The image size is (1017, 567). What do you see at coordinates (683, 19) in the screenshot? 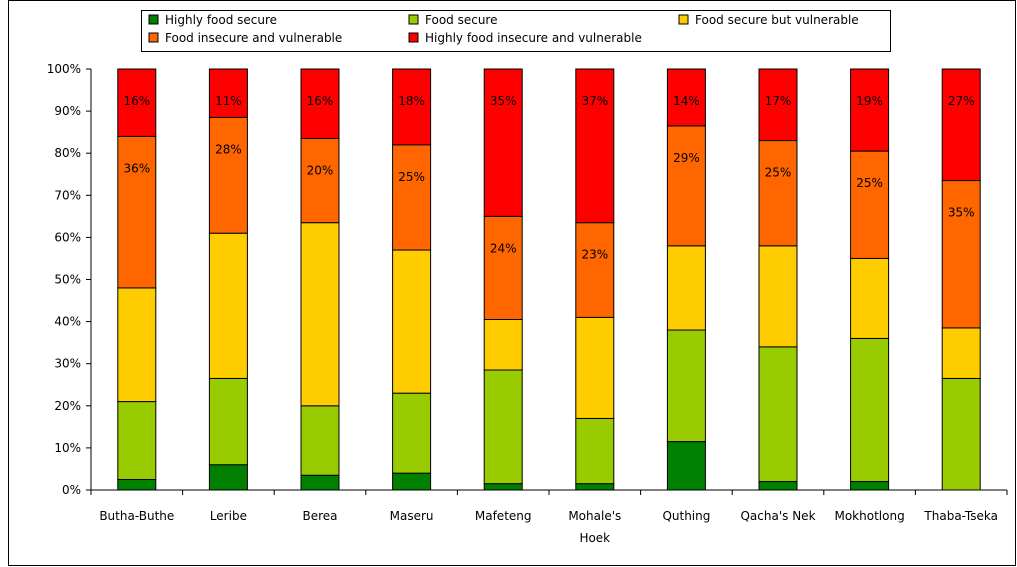
I see `legend-swatch-food-secure-but-vulnerable` at bounding box center [683, 19].